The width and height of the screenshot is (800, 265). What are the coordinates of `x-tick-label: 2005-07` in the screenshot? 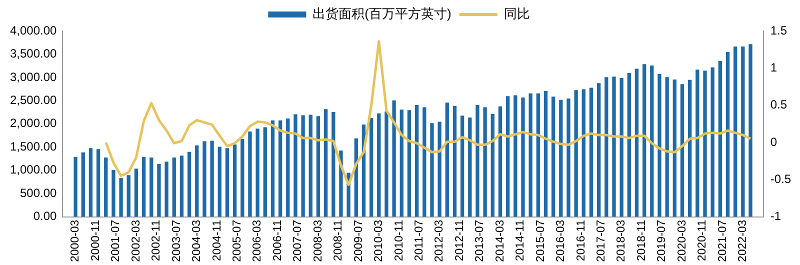 It's located at (238, 241).